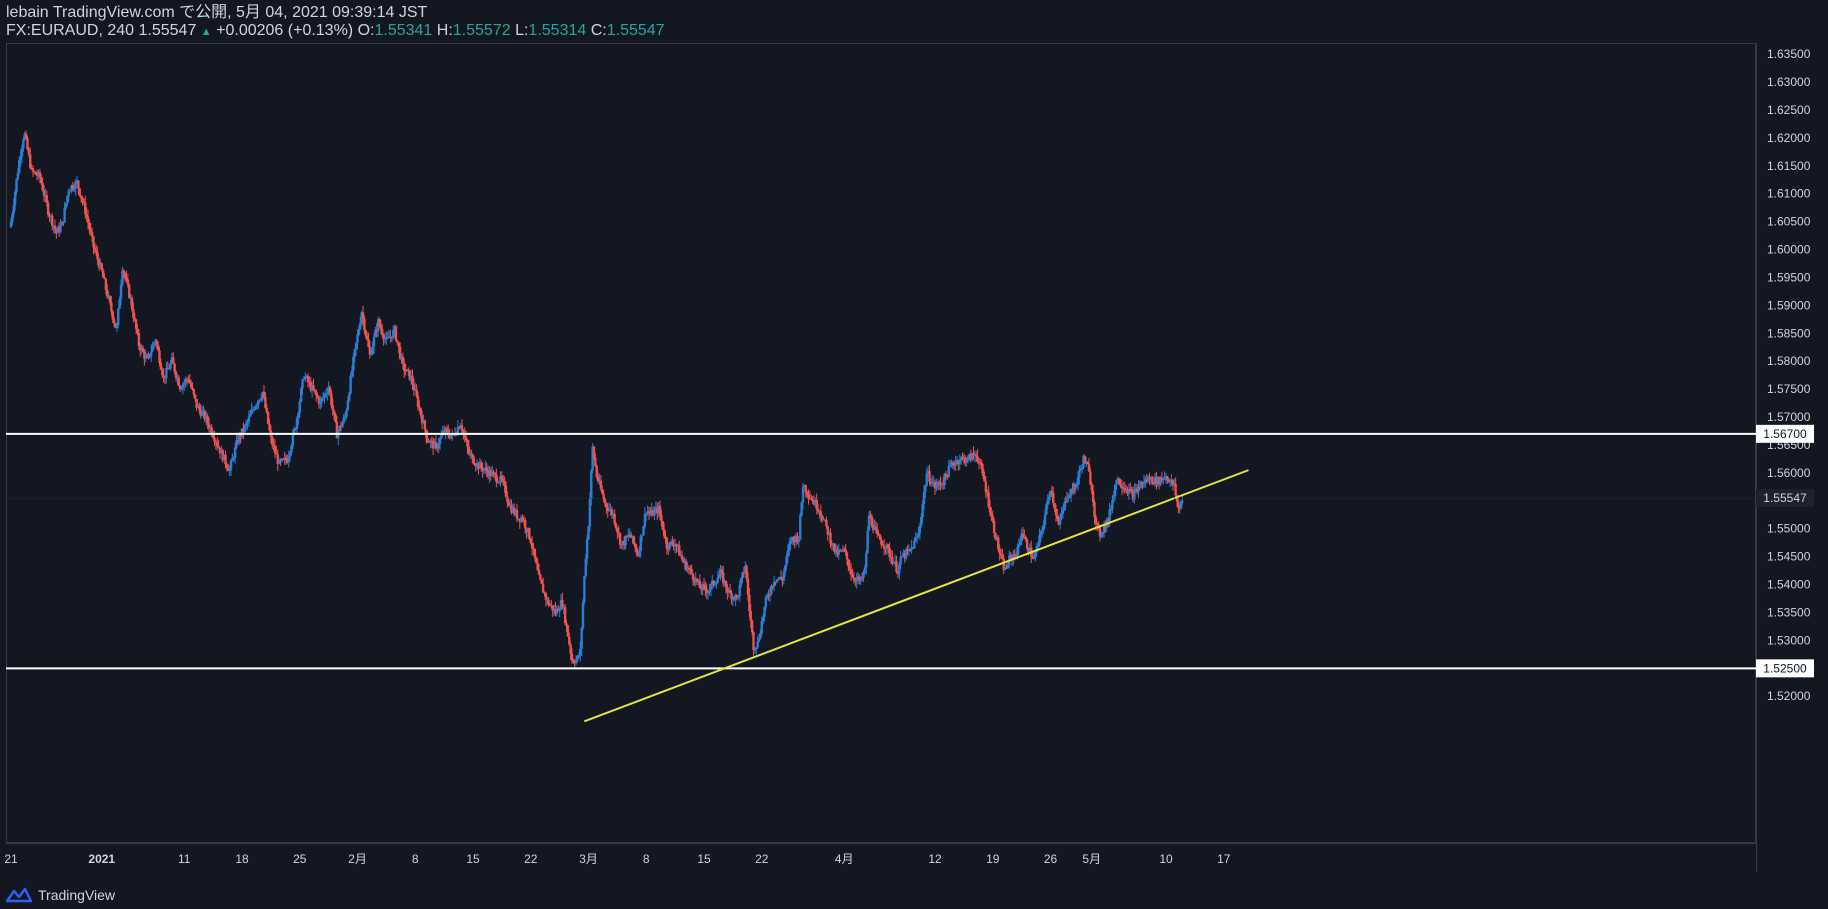 This screenshot has height=909, width=1828. Describe the element at coordinates (557, 30) in the screenshot. I see `low-value: 1.55314` at that location.